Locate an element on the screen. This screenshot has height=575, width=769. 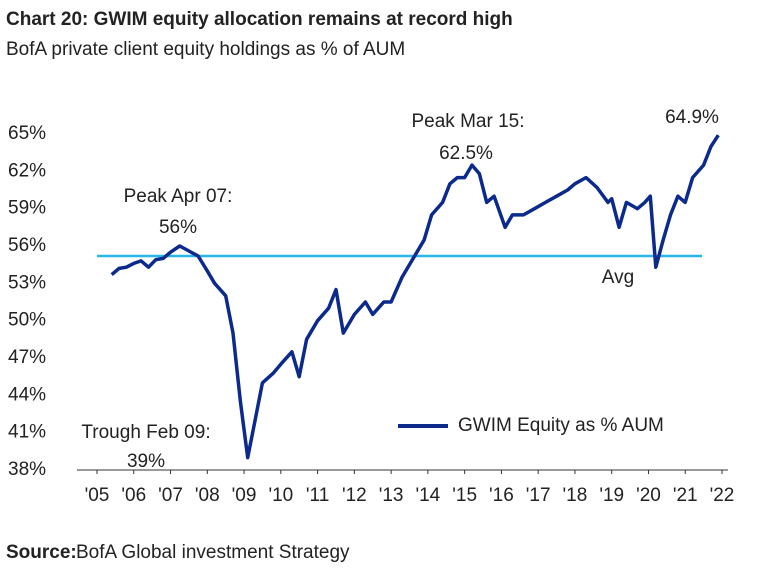
x-tick-label: '06 is located at coordinates (133, 495).